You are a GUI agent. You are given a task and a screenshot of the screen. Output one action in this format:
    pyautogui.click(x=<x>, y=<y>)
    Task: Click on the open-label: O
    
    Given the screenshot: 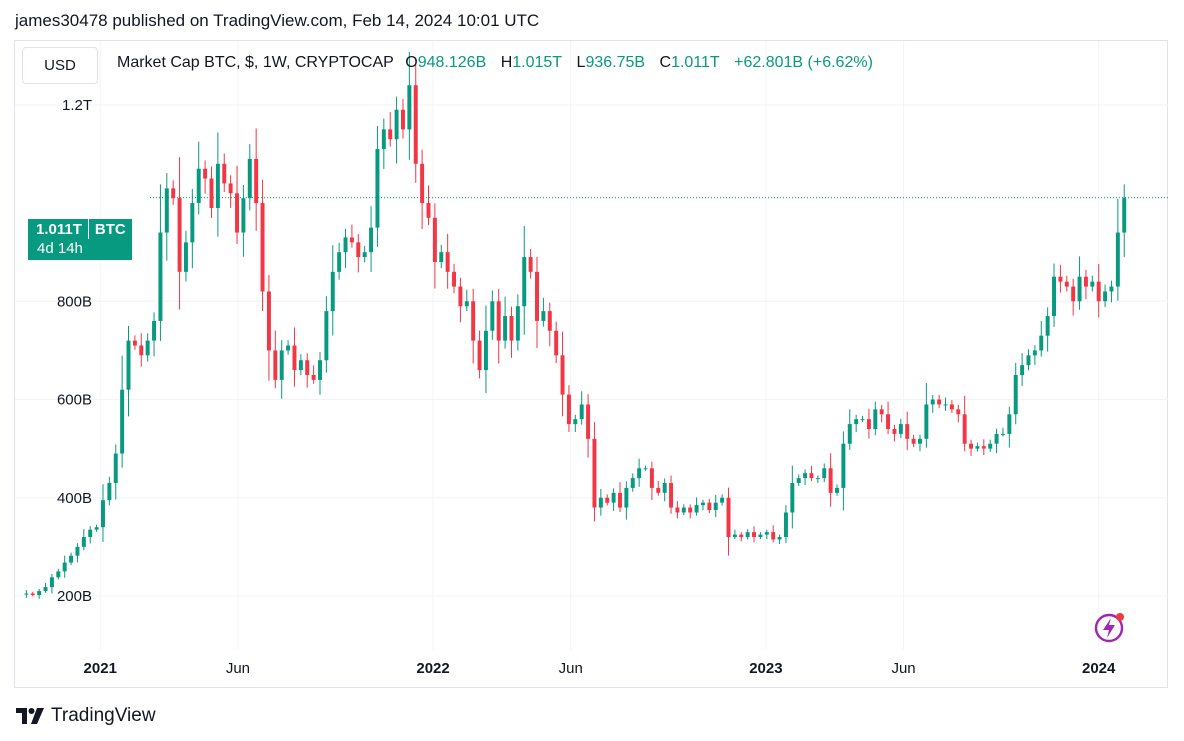 What is the action you would take?
    pyautogui.click(x=411, y=62)
    